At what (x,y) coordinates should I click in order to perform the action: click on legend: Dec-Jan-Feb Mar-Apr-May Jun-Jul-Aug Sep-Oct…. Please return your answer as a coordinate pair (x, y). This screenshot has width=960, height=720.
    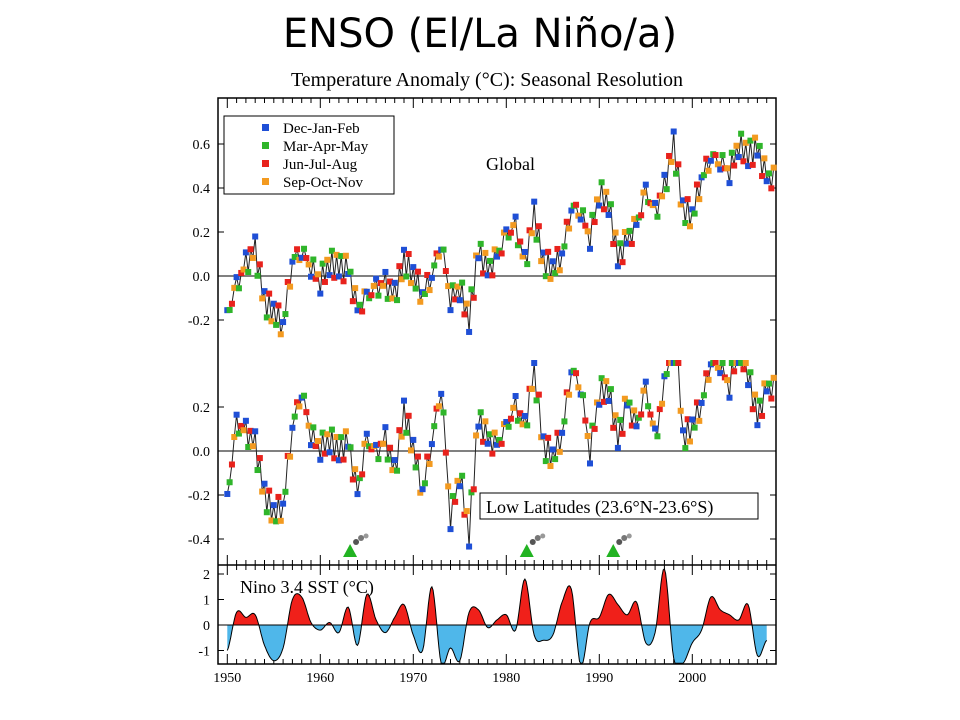
    Looking at the image, I should click on (309, 155).